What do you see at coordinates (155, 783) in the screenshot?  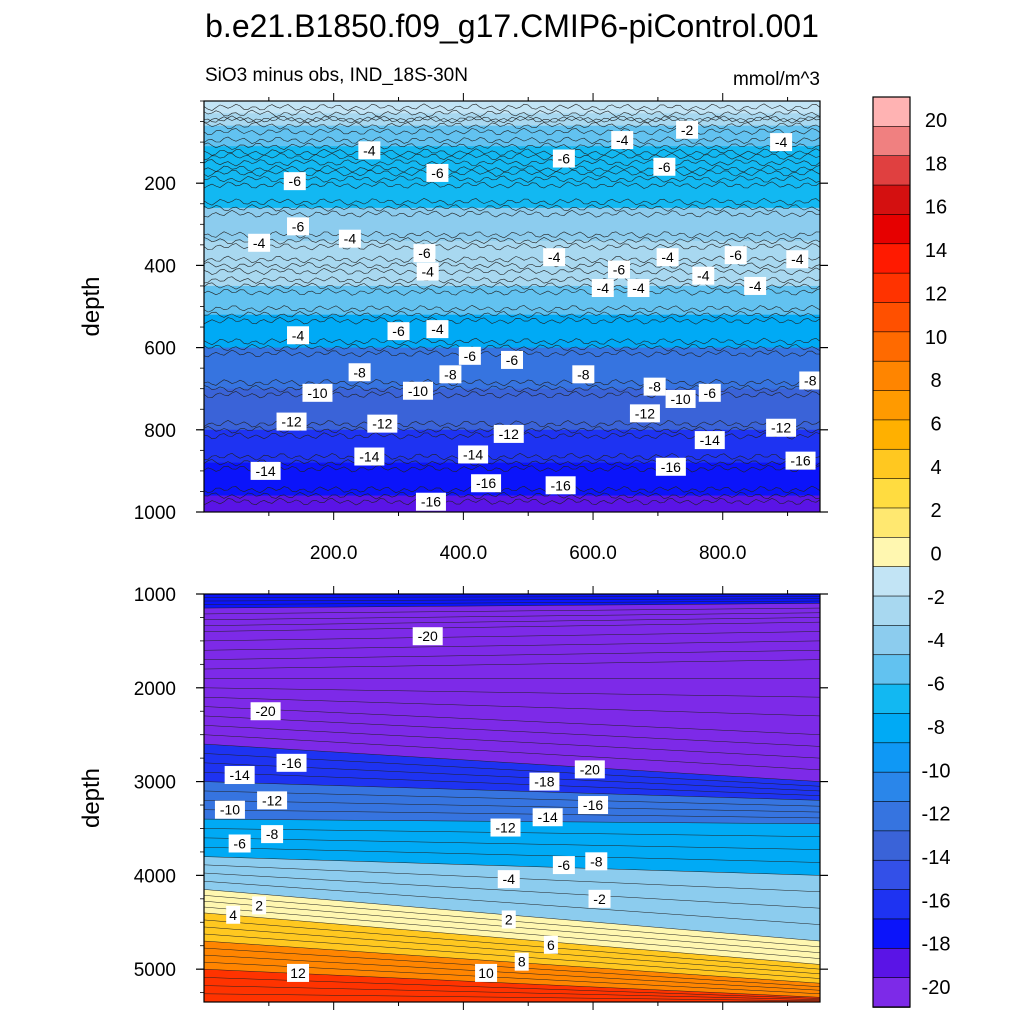 I see `y-tick-label: 3000` at bounding box center [155, 783].